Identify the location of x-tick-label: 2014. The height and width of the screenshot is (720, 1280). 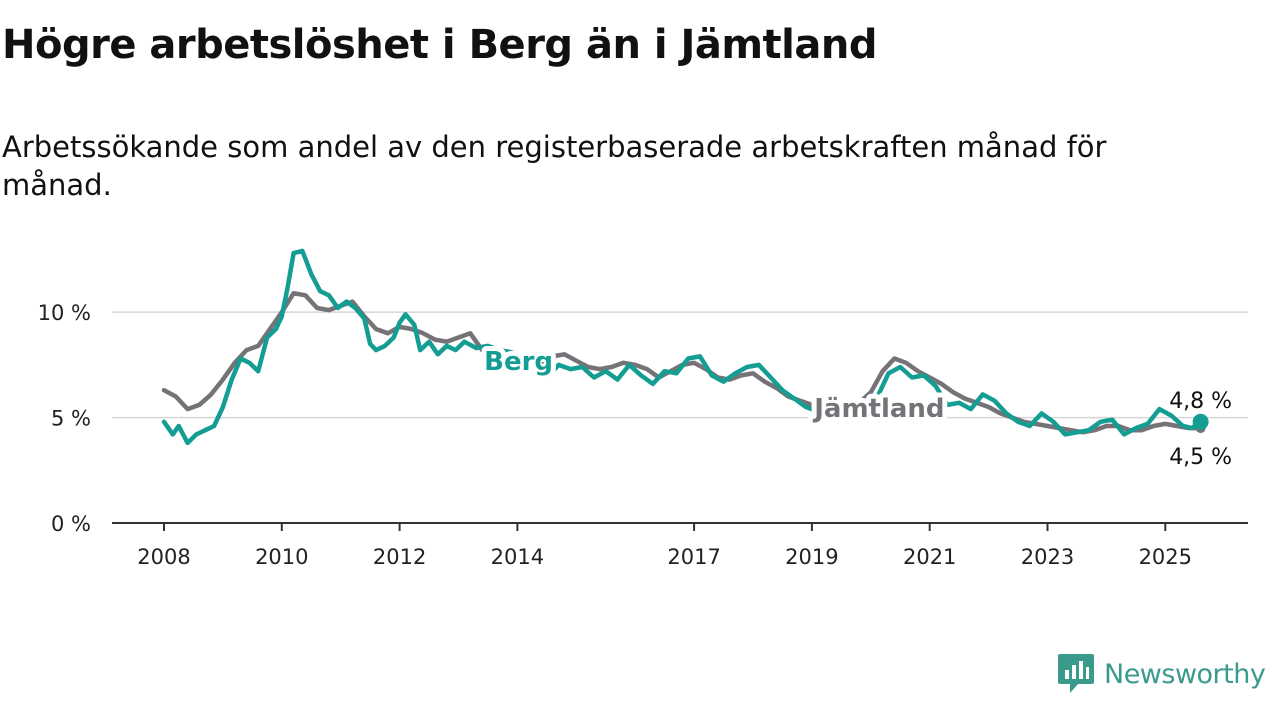
(517, 557).